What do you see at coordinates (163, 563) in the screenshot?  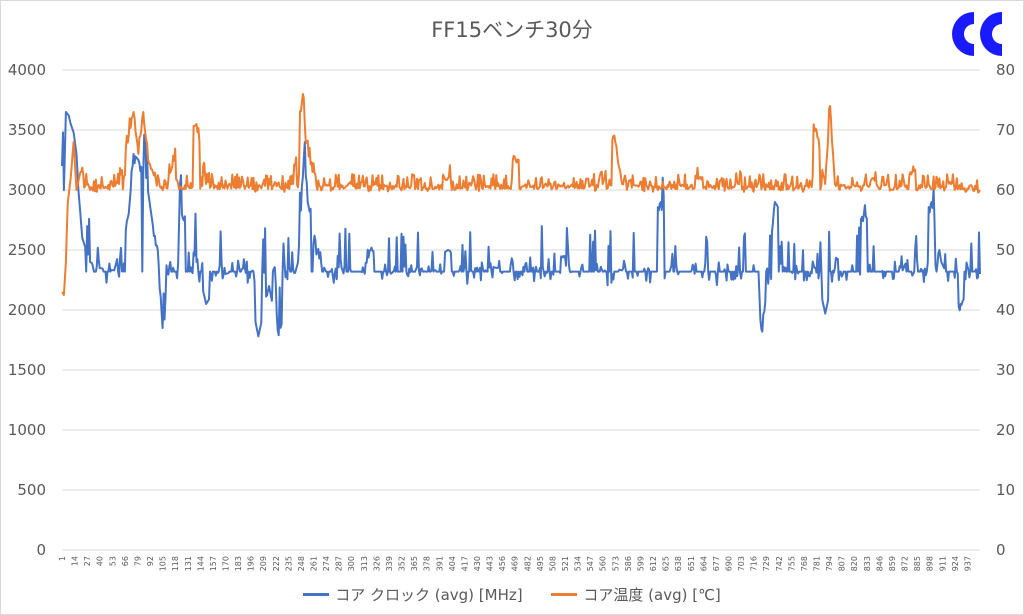 I see `x-tick-label: 105` at bounding box center [163, 563].